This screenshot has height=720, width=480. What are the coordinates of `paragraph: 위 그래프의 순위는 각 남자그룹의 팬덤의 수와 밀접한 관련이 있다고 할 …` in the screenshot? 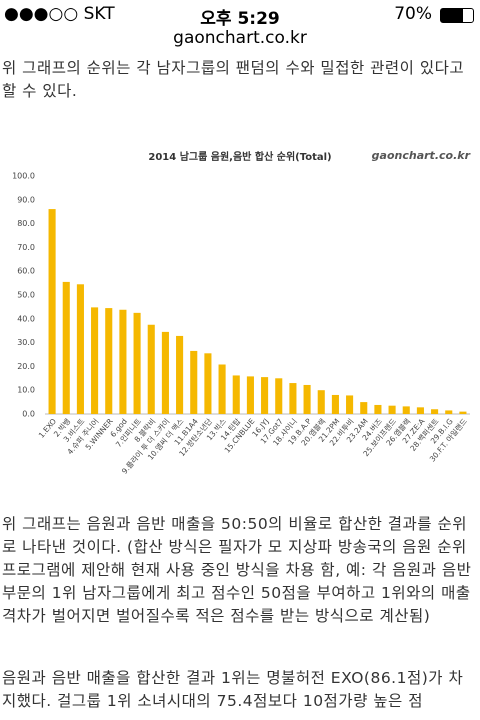 It's located at (233, 79).